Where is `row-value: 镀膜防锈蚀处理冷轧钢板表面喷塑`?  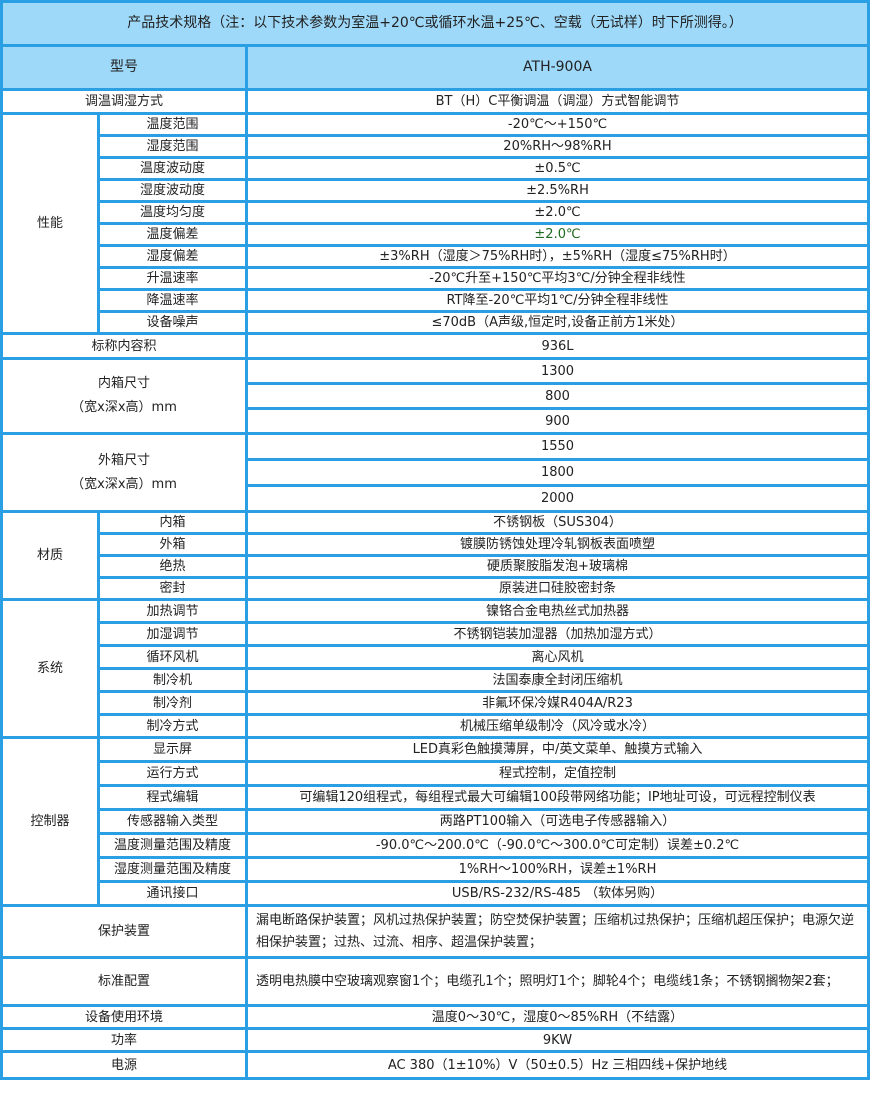 row-value: 镀膜防锈蚀处理冷轧钢板表面喷塑 is located at coordinates (557, 544).